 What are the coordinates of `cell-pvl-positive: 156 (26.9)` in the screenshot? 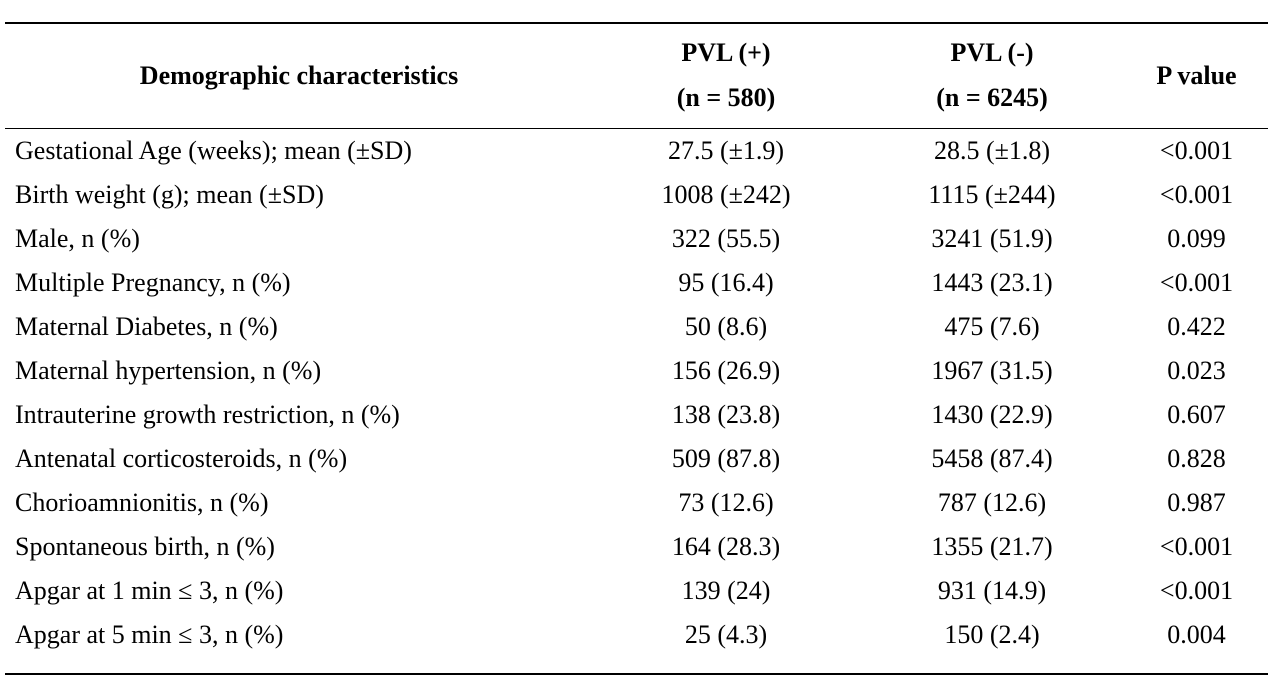 It's located at (726, 370).